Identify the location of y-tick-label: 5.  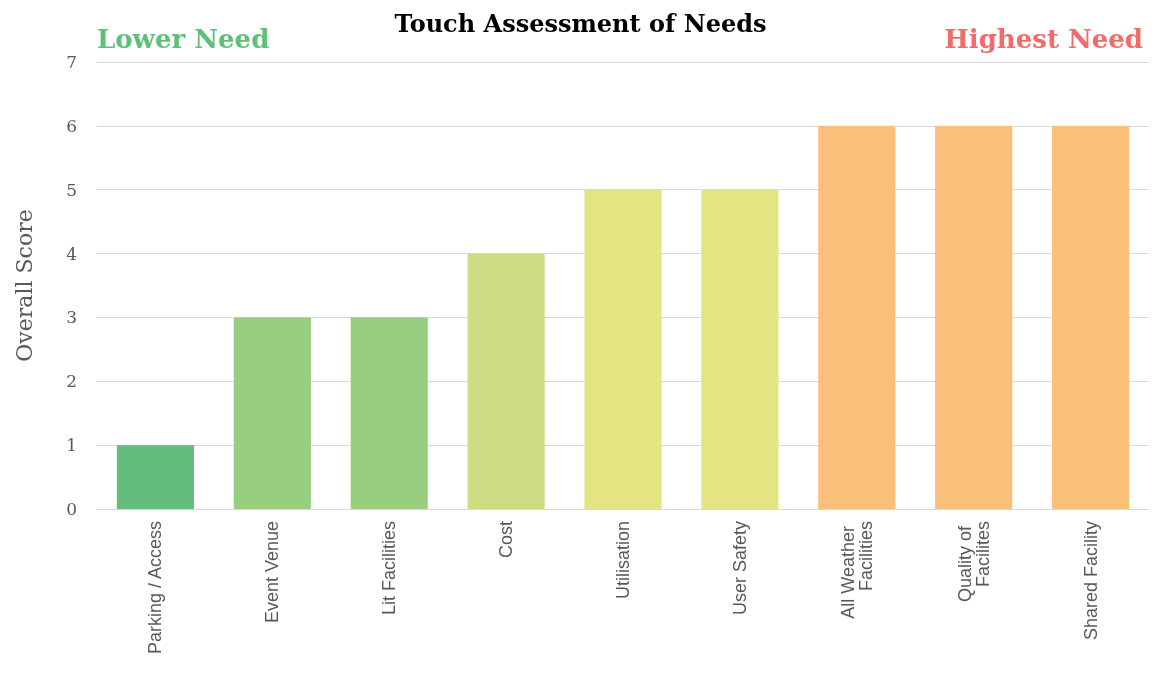
(71, 189).